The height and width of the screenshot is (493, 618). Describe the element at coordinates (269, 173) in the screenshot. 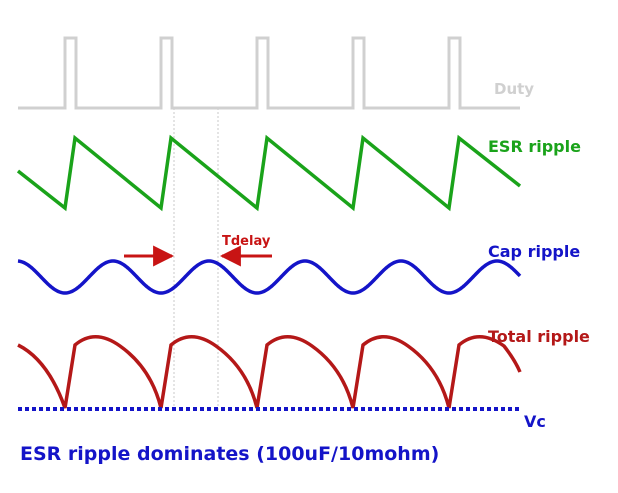

I see `esr-ripple-waveform` at that location.